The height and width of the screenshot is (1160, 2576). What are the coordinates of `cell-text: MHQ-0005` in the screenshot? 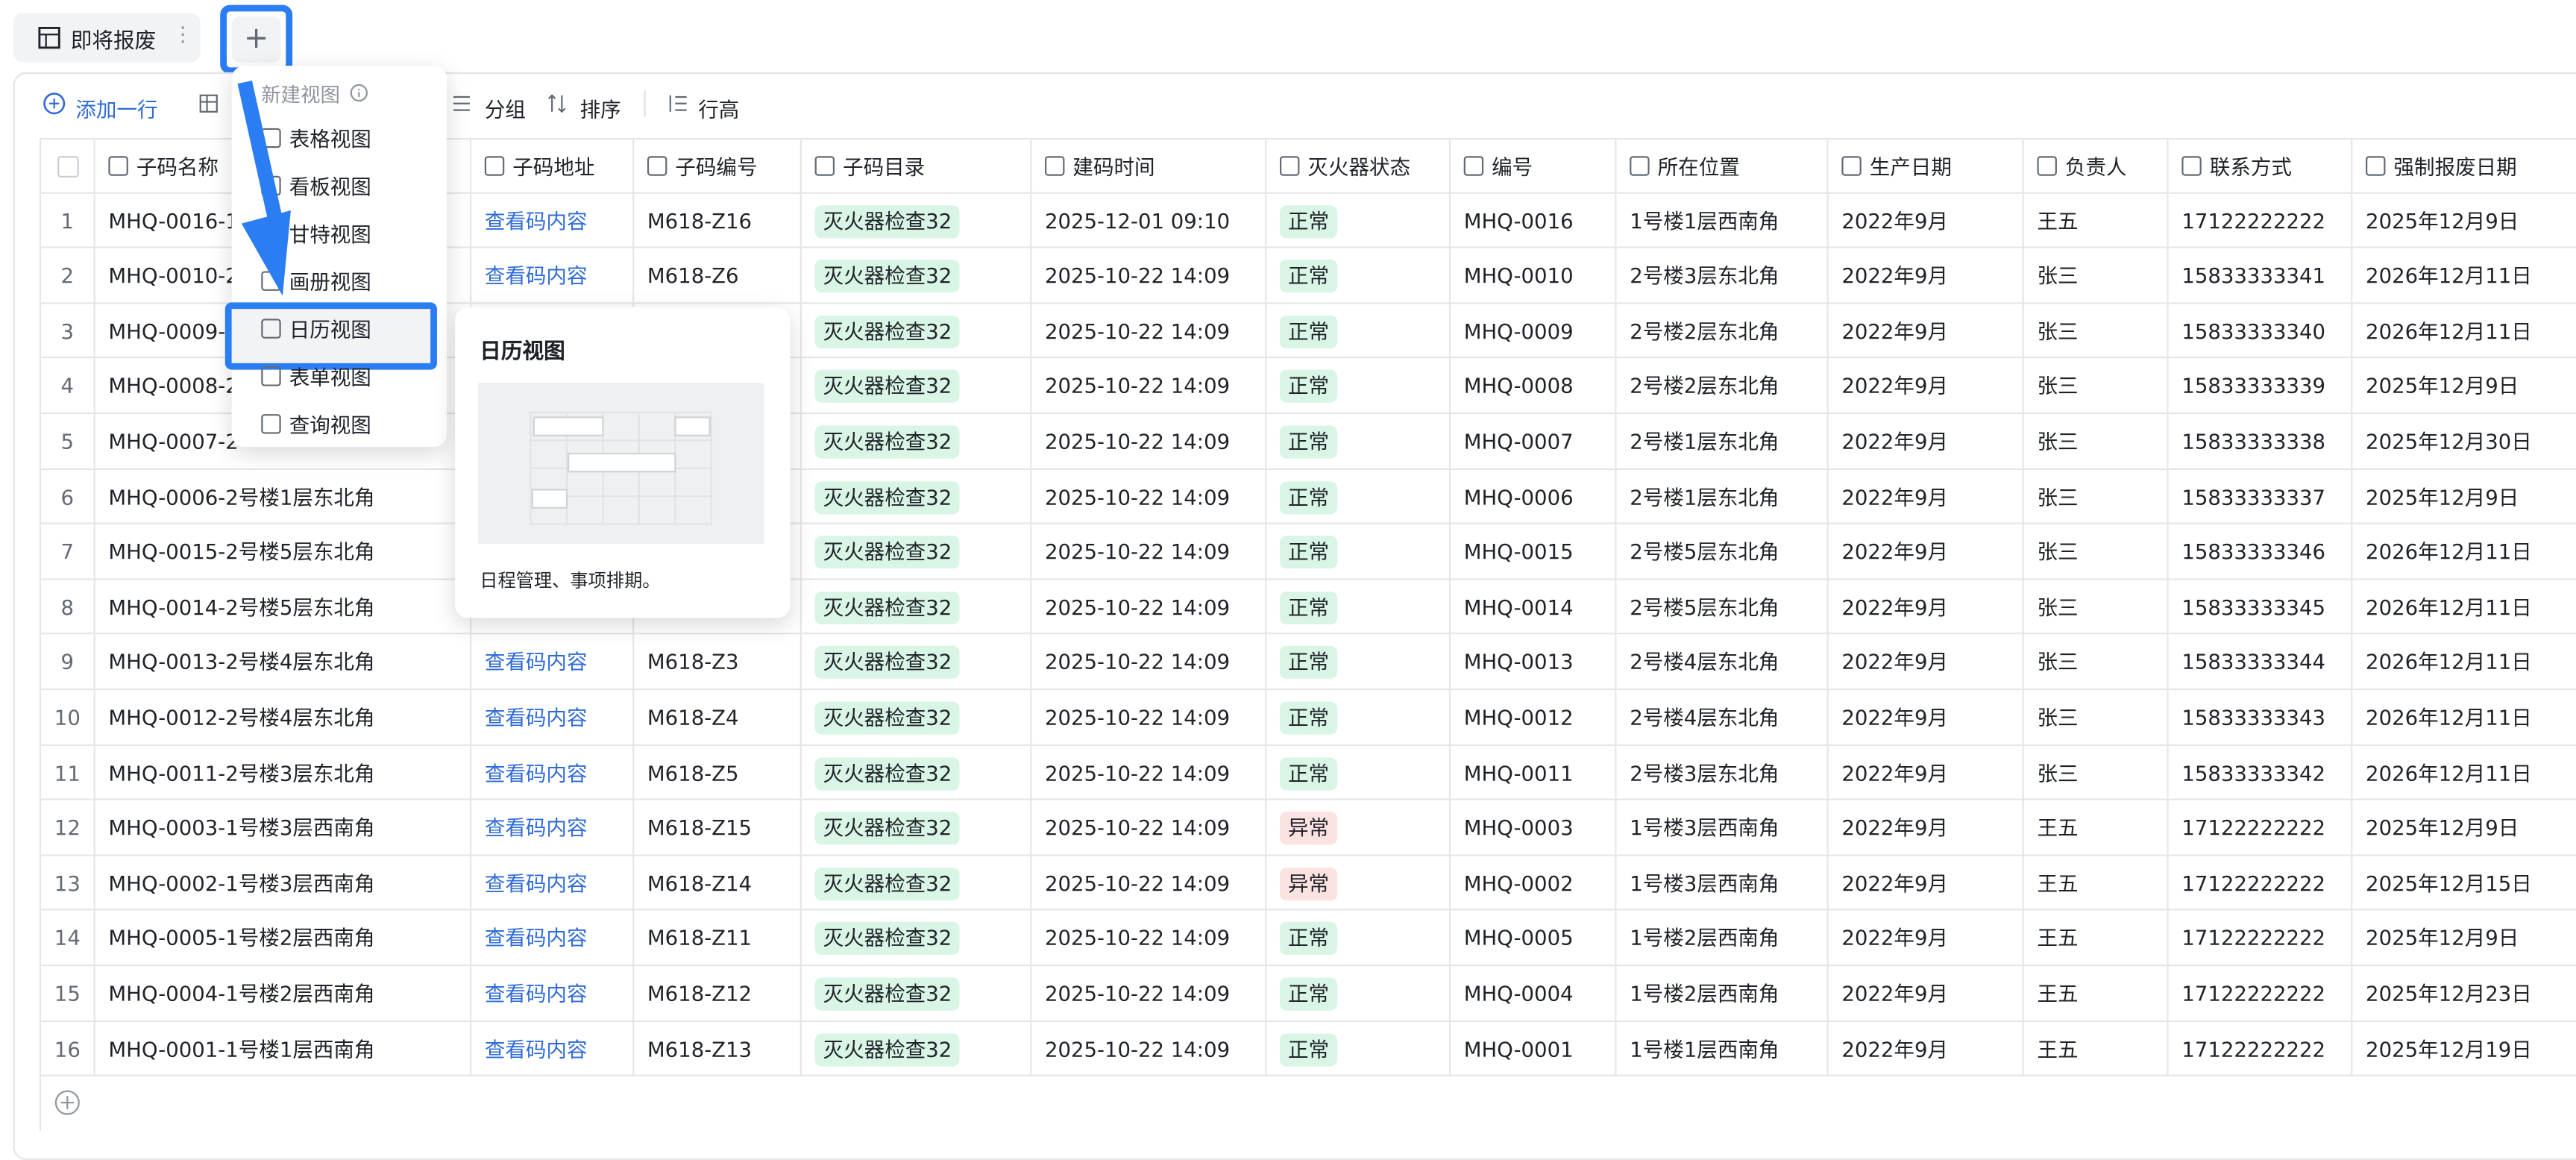 It's located at (1519, 938).